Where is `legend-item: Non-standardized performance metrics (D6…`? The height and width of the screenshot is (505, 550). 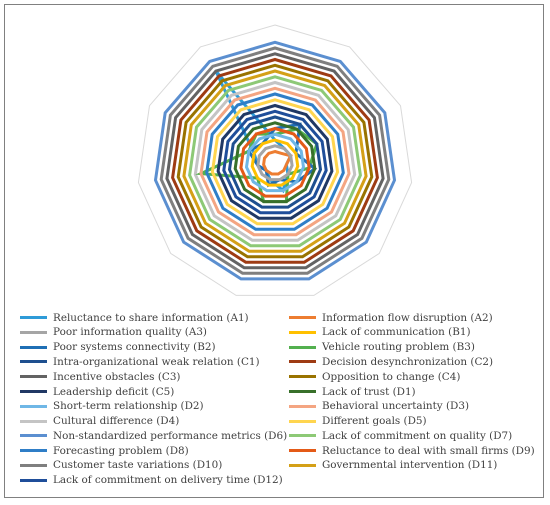 legend-item: Non-standardized performance metrics (D6… is located at coordinates (154, 435).